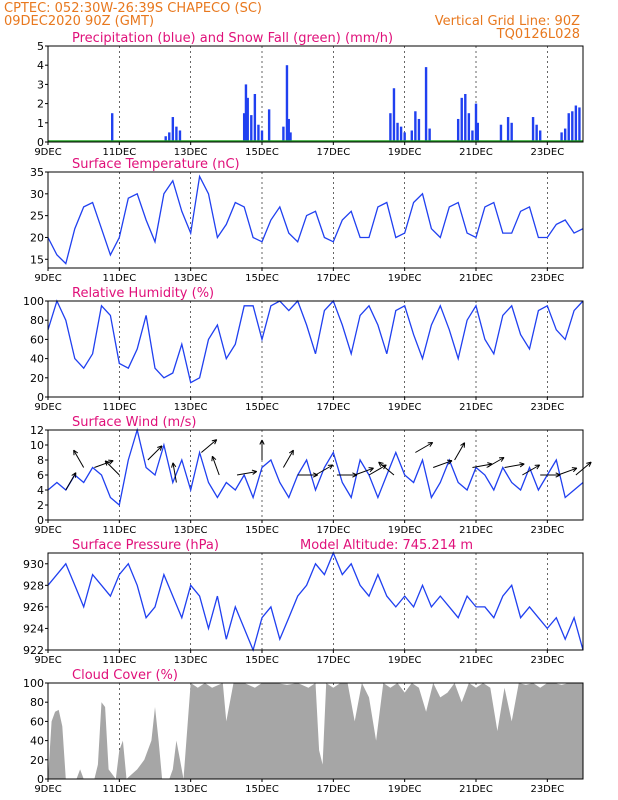 The height and width of the screenshot is (800, 618). I want to click on y-tick-label: 40, so click(37, 359).